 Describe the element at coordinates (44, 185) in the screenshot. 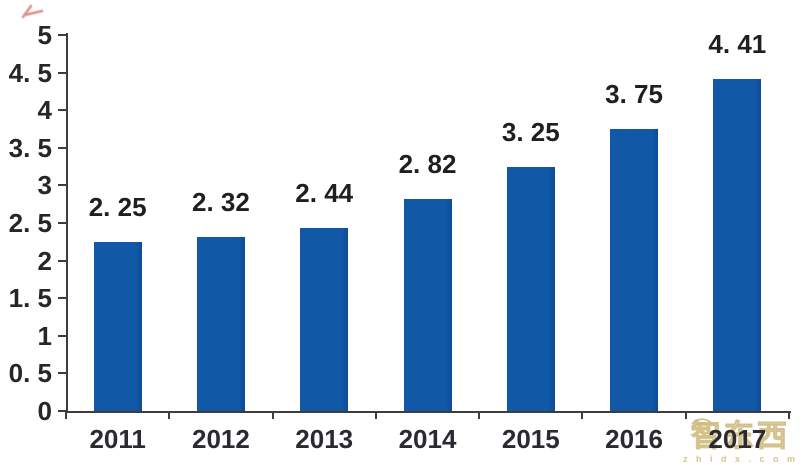

I see `y-axis-tick-label: 3` at that location.